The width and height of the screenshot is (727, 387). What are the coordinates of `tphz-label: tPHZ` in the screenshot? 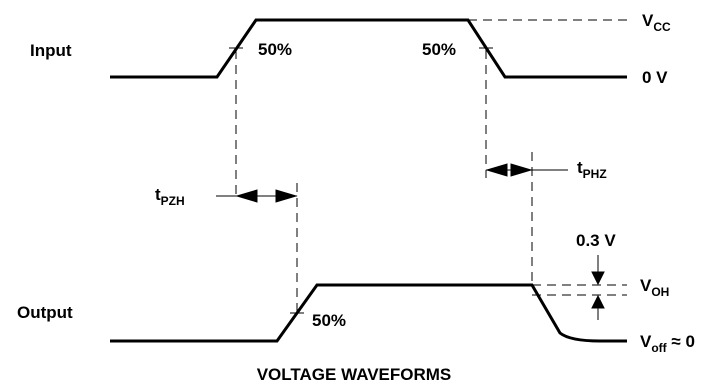 It's located at (592, 169).